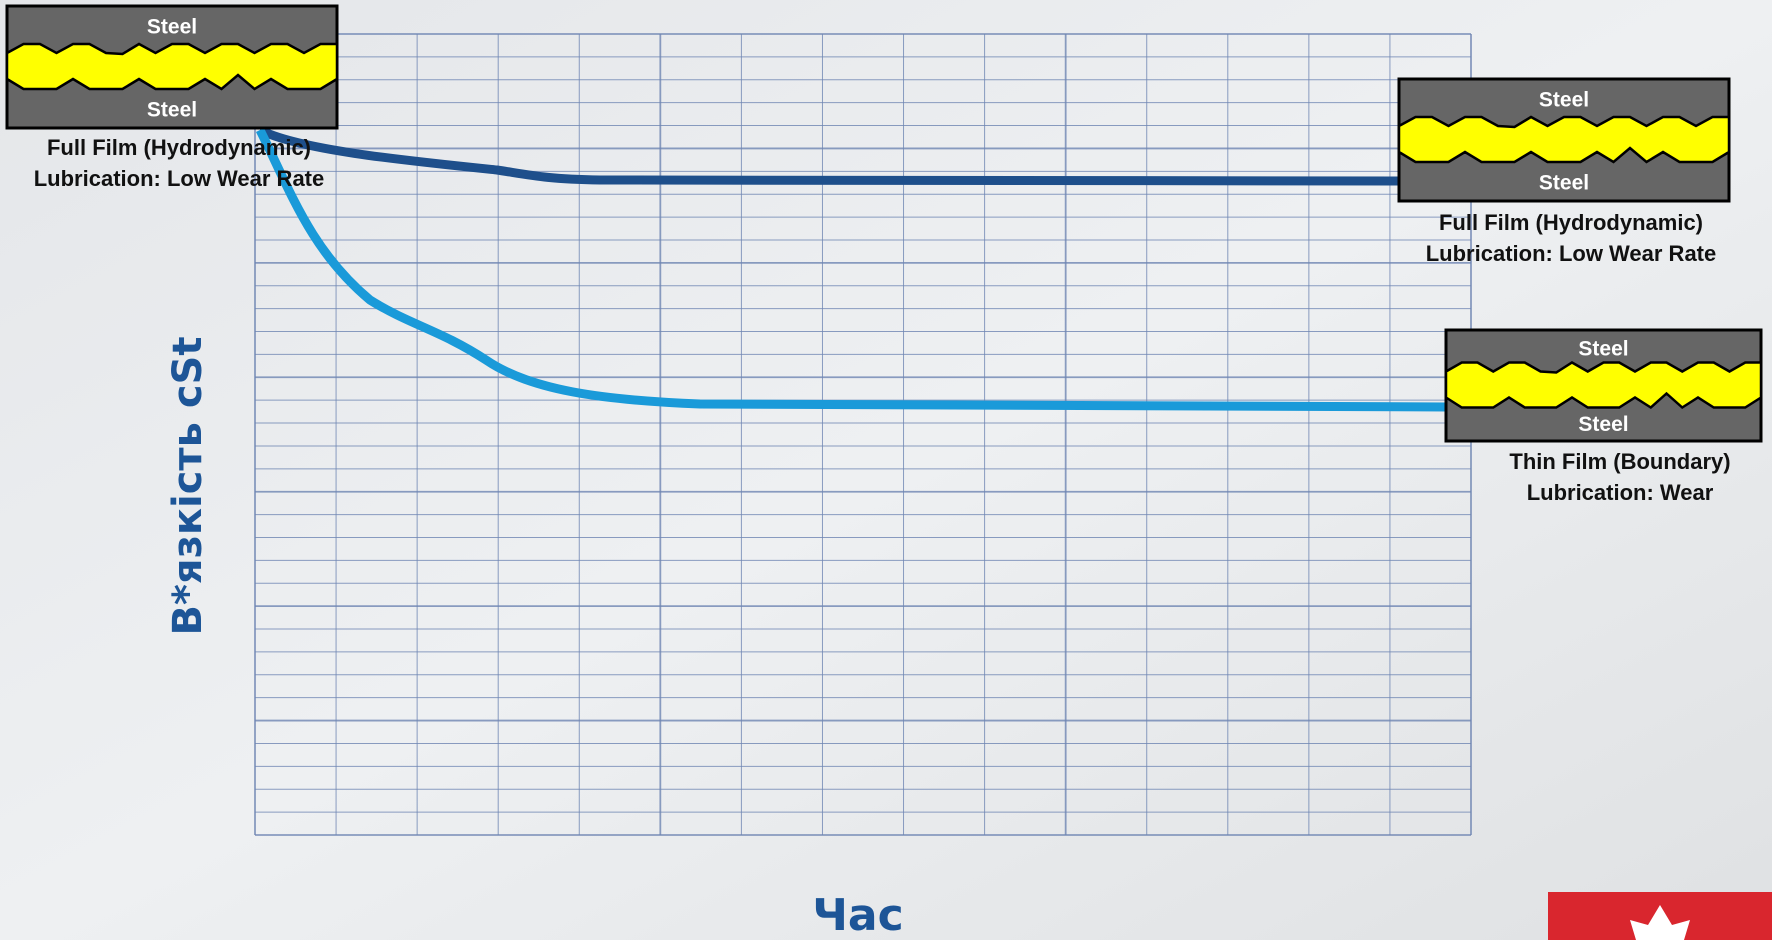 The height and width of the screenshot is (940, 1772). What do you see at coordinates (1660, 916) in the screenshot?
I see `logo` at bounding box center [1660, 916].